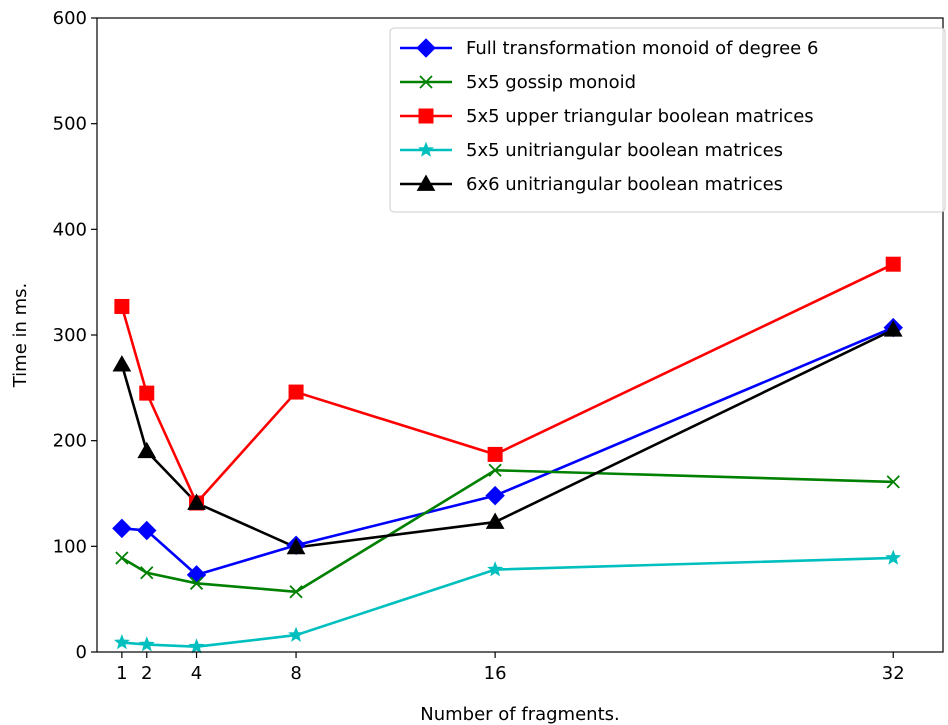 This screenshot has width=948, height=725. Describe the element at coordinates (893, 673) in the screenshot. I see `x-tick-label: 32` at that location.